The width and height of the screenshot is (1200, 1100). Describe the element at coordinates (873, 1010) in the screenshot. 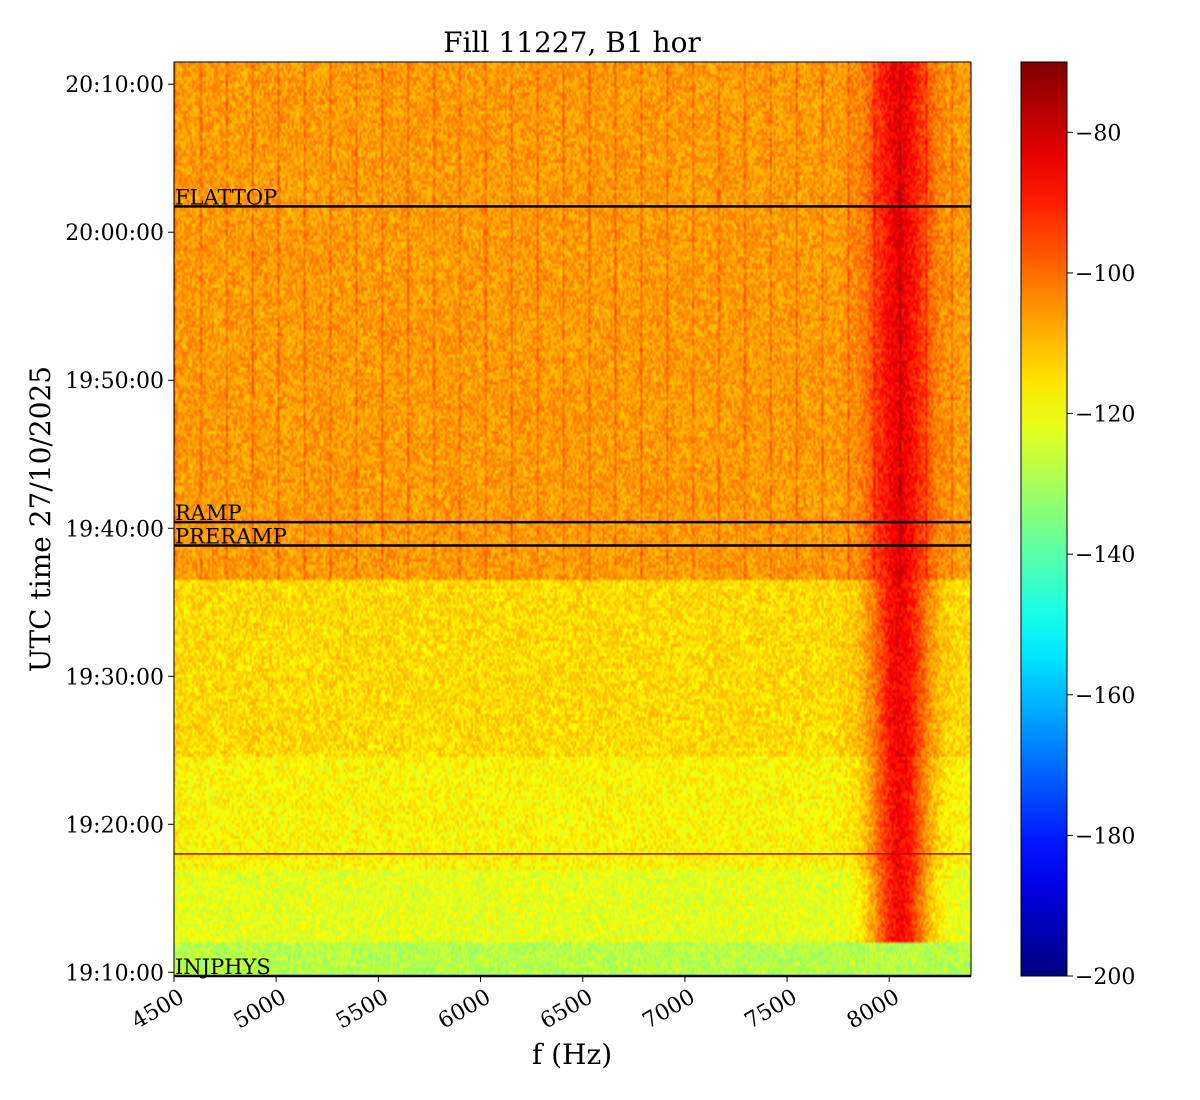

I see `x-tick-label: 8000` at that location.